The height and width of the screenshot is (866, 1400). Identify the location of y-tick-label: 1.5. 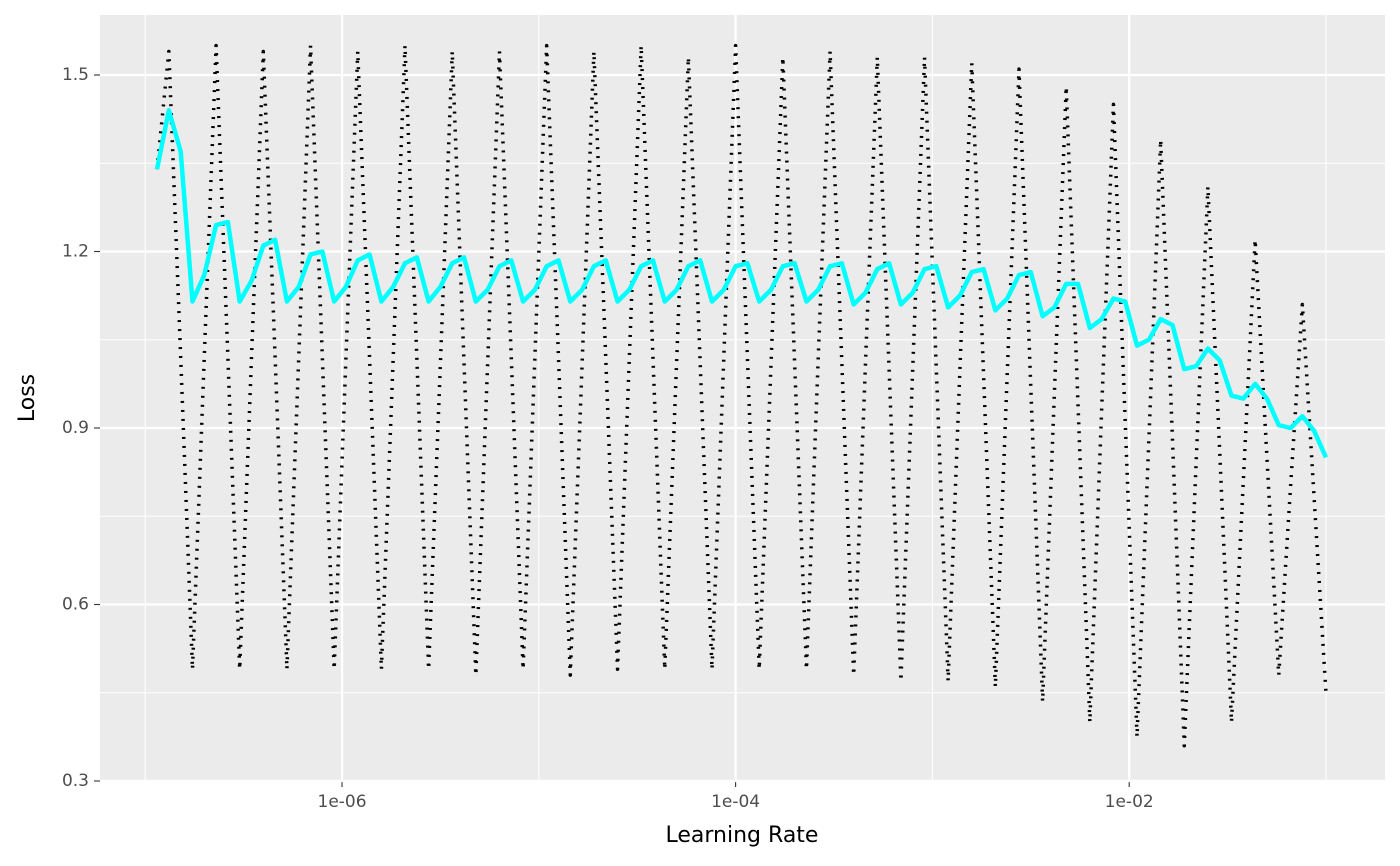
(75, 75).